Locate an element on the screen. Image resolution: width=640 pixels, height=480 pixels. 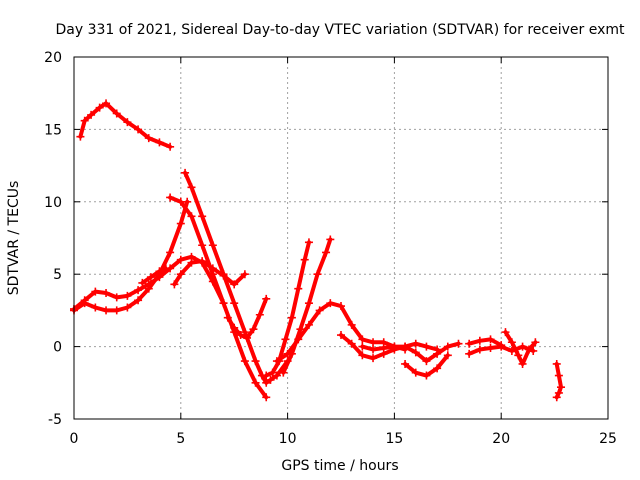
x-tick-label: 5 is located at coordinates (180, 439).